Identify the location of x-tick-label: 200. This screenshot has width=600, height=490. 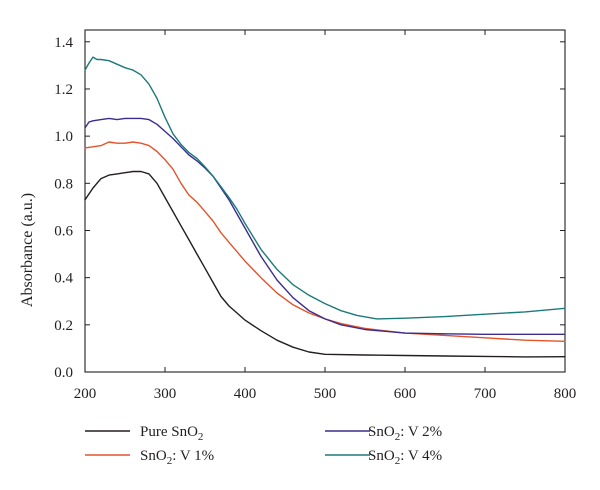
(85, 394).